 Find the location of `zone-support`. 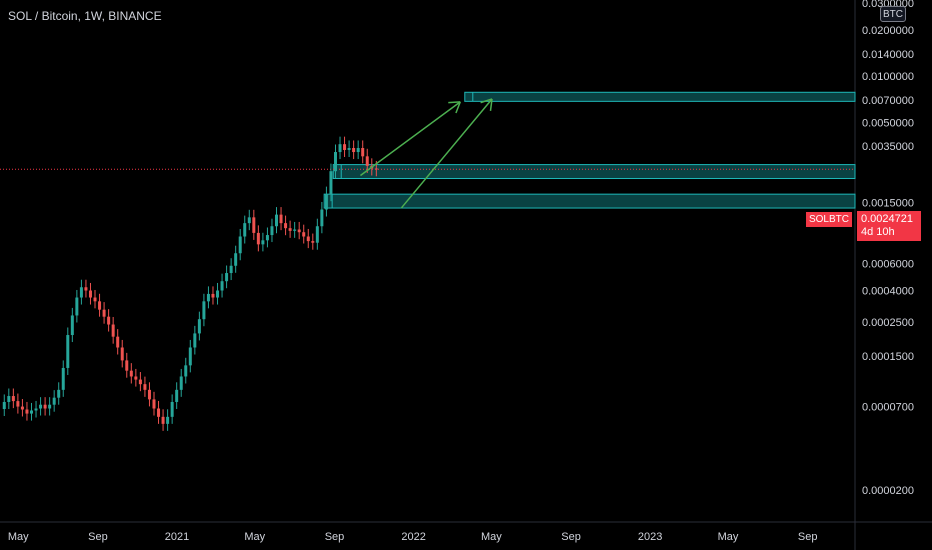

zone-support is located at coordinates (589, 201).